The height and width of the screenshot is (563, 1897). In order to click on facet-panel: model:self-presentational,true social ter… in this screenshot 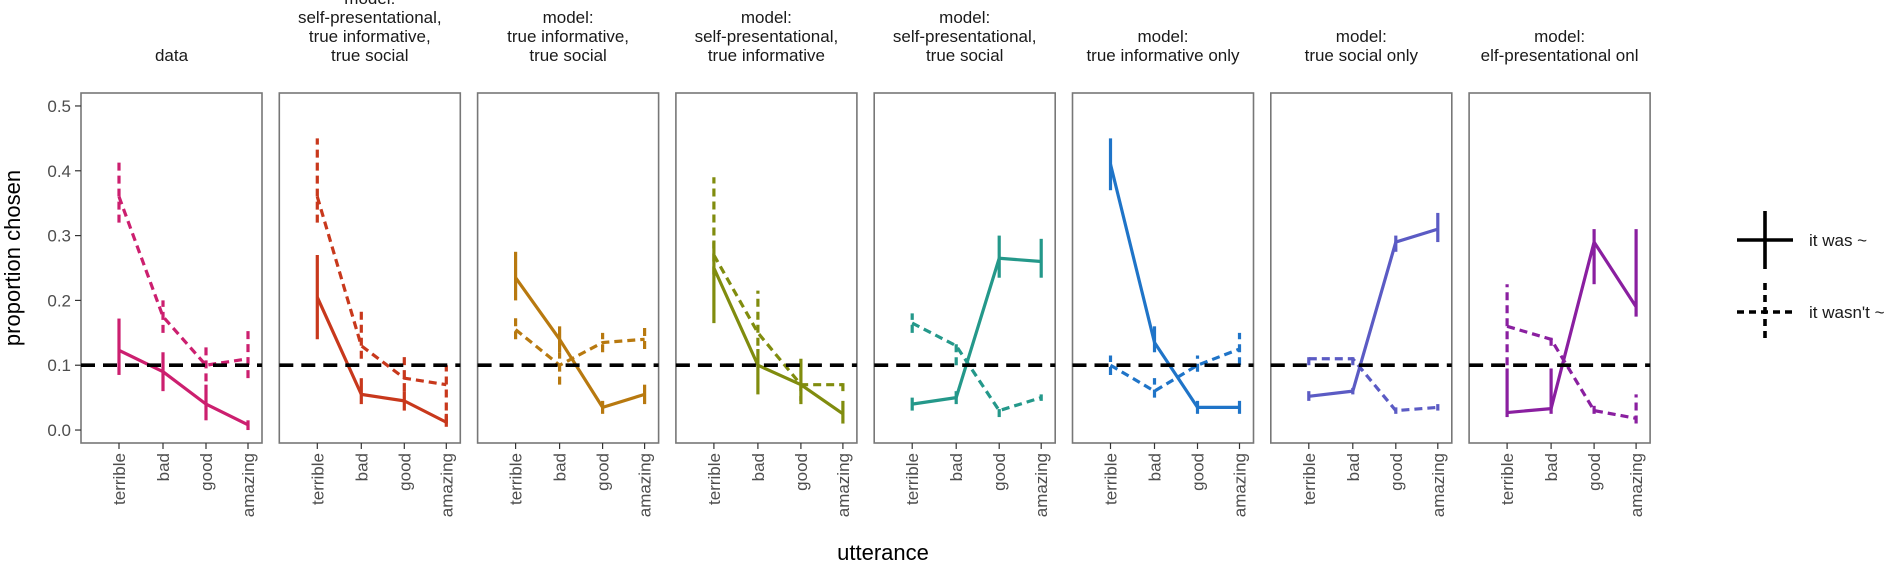, I will do `click(965, 262)`.